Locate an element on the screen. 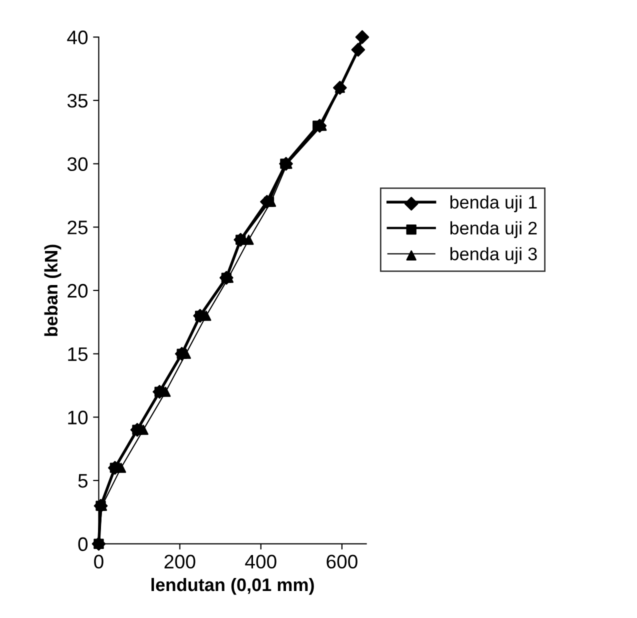 This screenshot has height=618, width=637. y-tick-label: 20 is located at coordinates (78, 291).